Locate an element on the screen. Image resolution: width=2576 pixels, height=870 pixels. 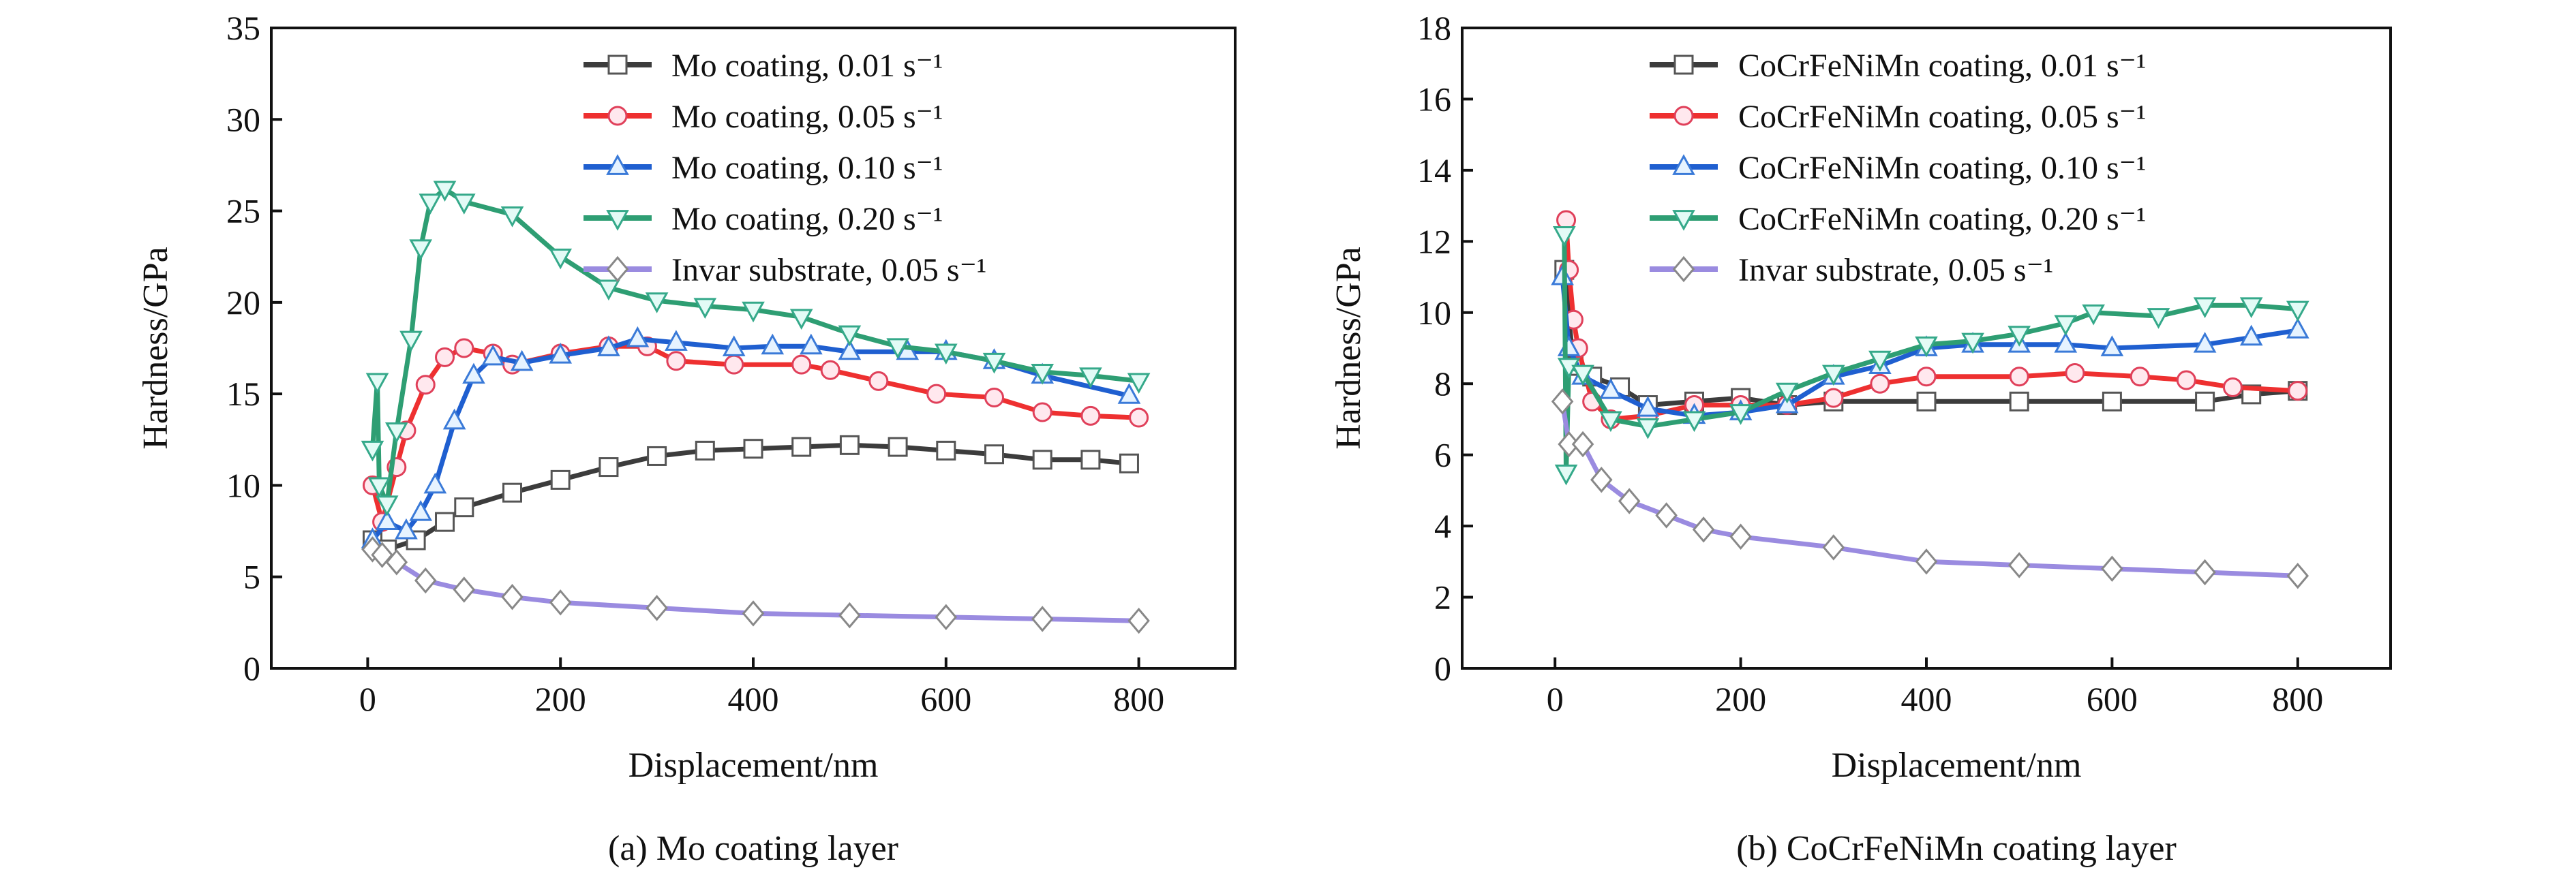
legend-label: Mo coating, 0.05 s⁻¹ is located at coordinates (807, 117).